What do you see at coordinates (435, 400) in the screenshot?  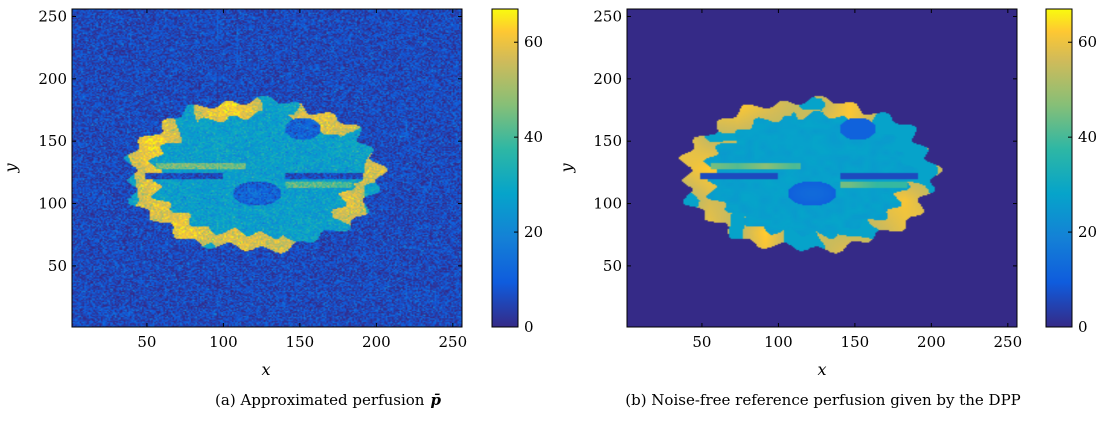 I see `caption-symbol-a: p̄` at bounding box center [435, 400].